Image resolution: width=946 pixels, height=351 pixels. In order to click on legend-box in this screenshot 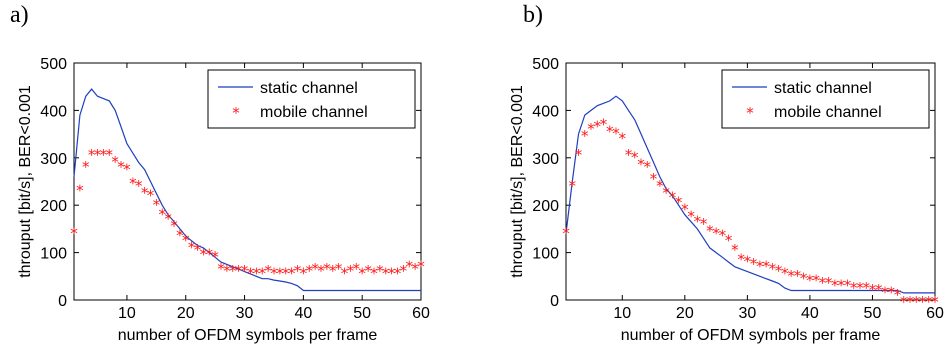, I will do `click(311, 99)`.